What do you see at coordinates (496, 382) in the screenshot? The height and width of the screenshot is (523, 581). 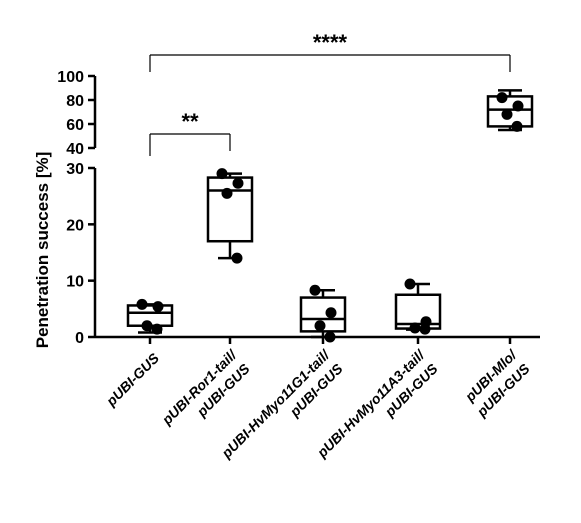 I see `category-label: pUBI-Mlo/pUBI-GUS` at bounding box center [496, 382].